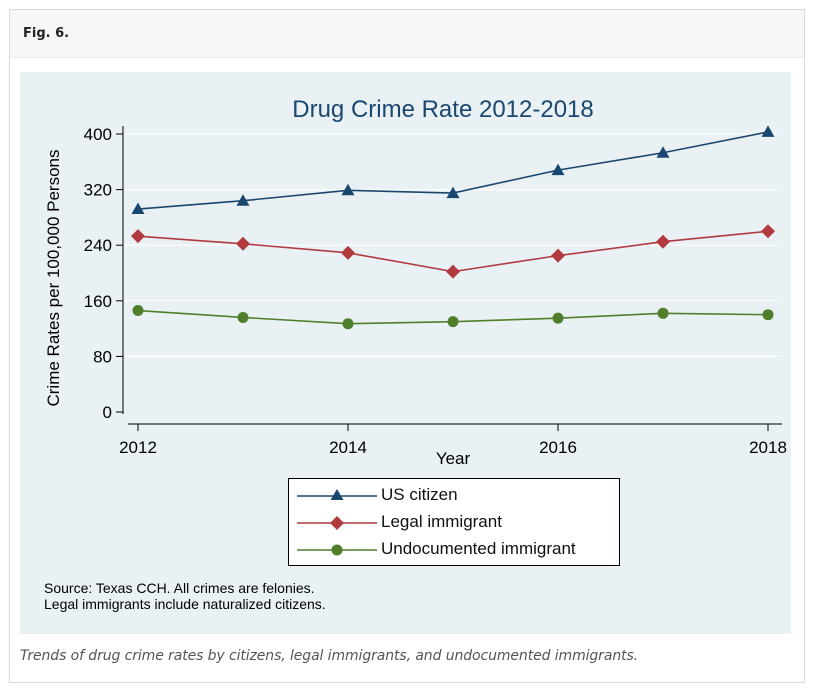 Image resolution: width=820 pixels, height=694 pixels. Describe the element at coordinates (348, 447) in the screenshot. I see `x-tick-label: 2014` at that location.